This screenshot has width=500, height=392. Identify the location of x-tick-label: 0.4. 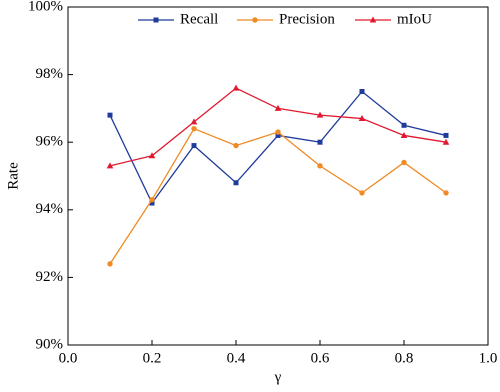
(236, 358).